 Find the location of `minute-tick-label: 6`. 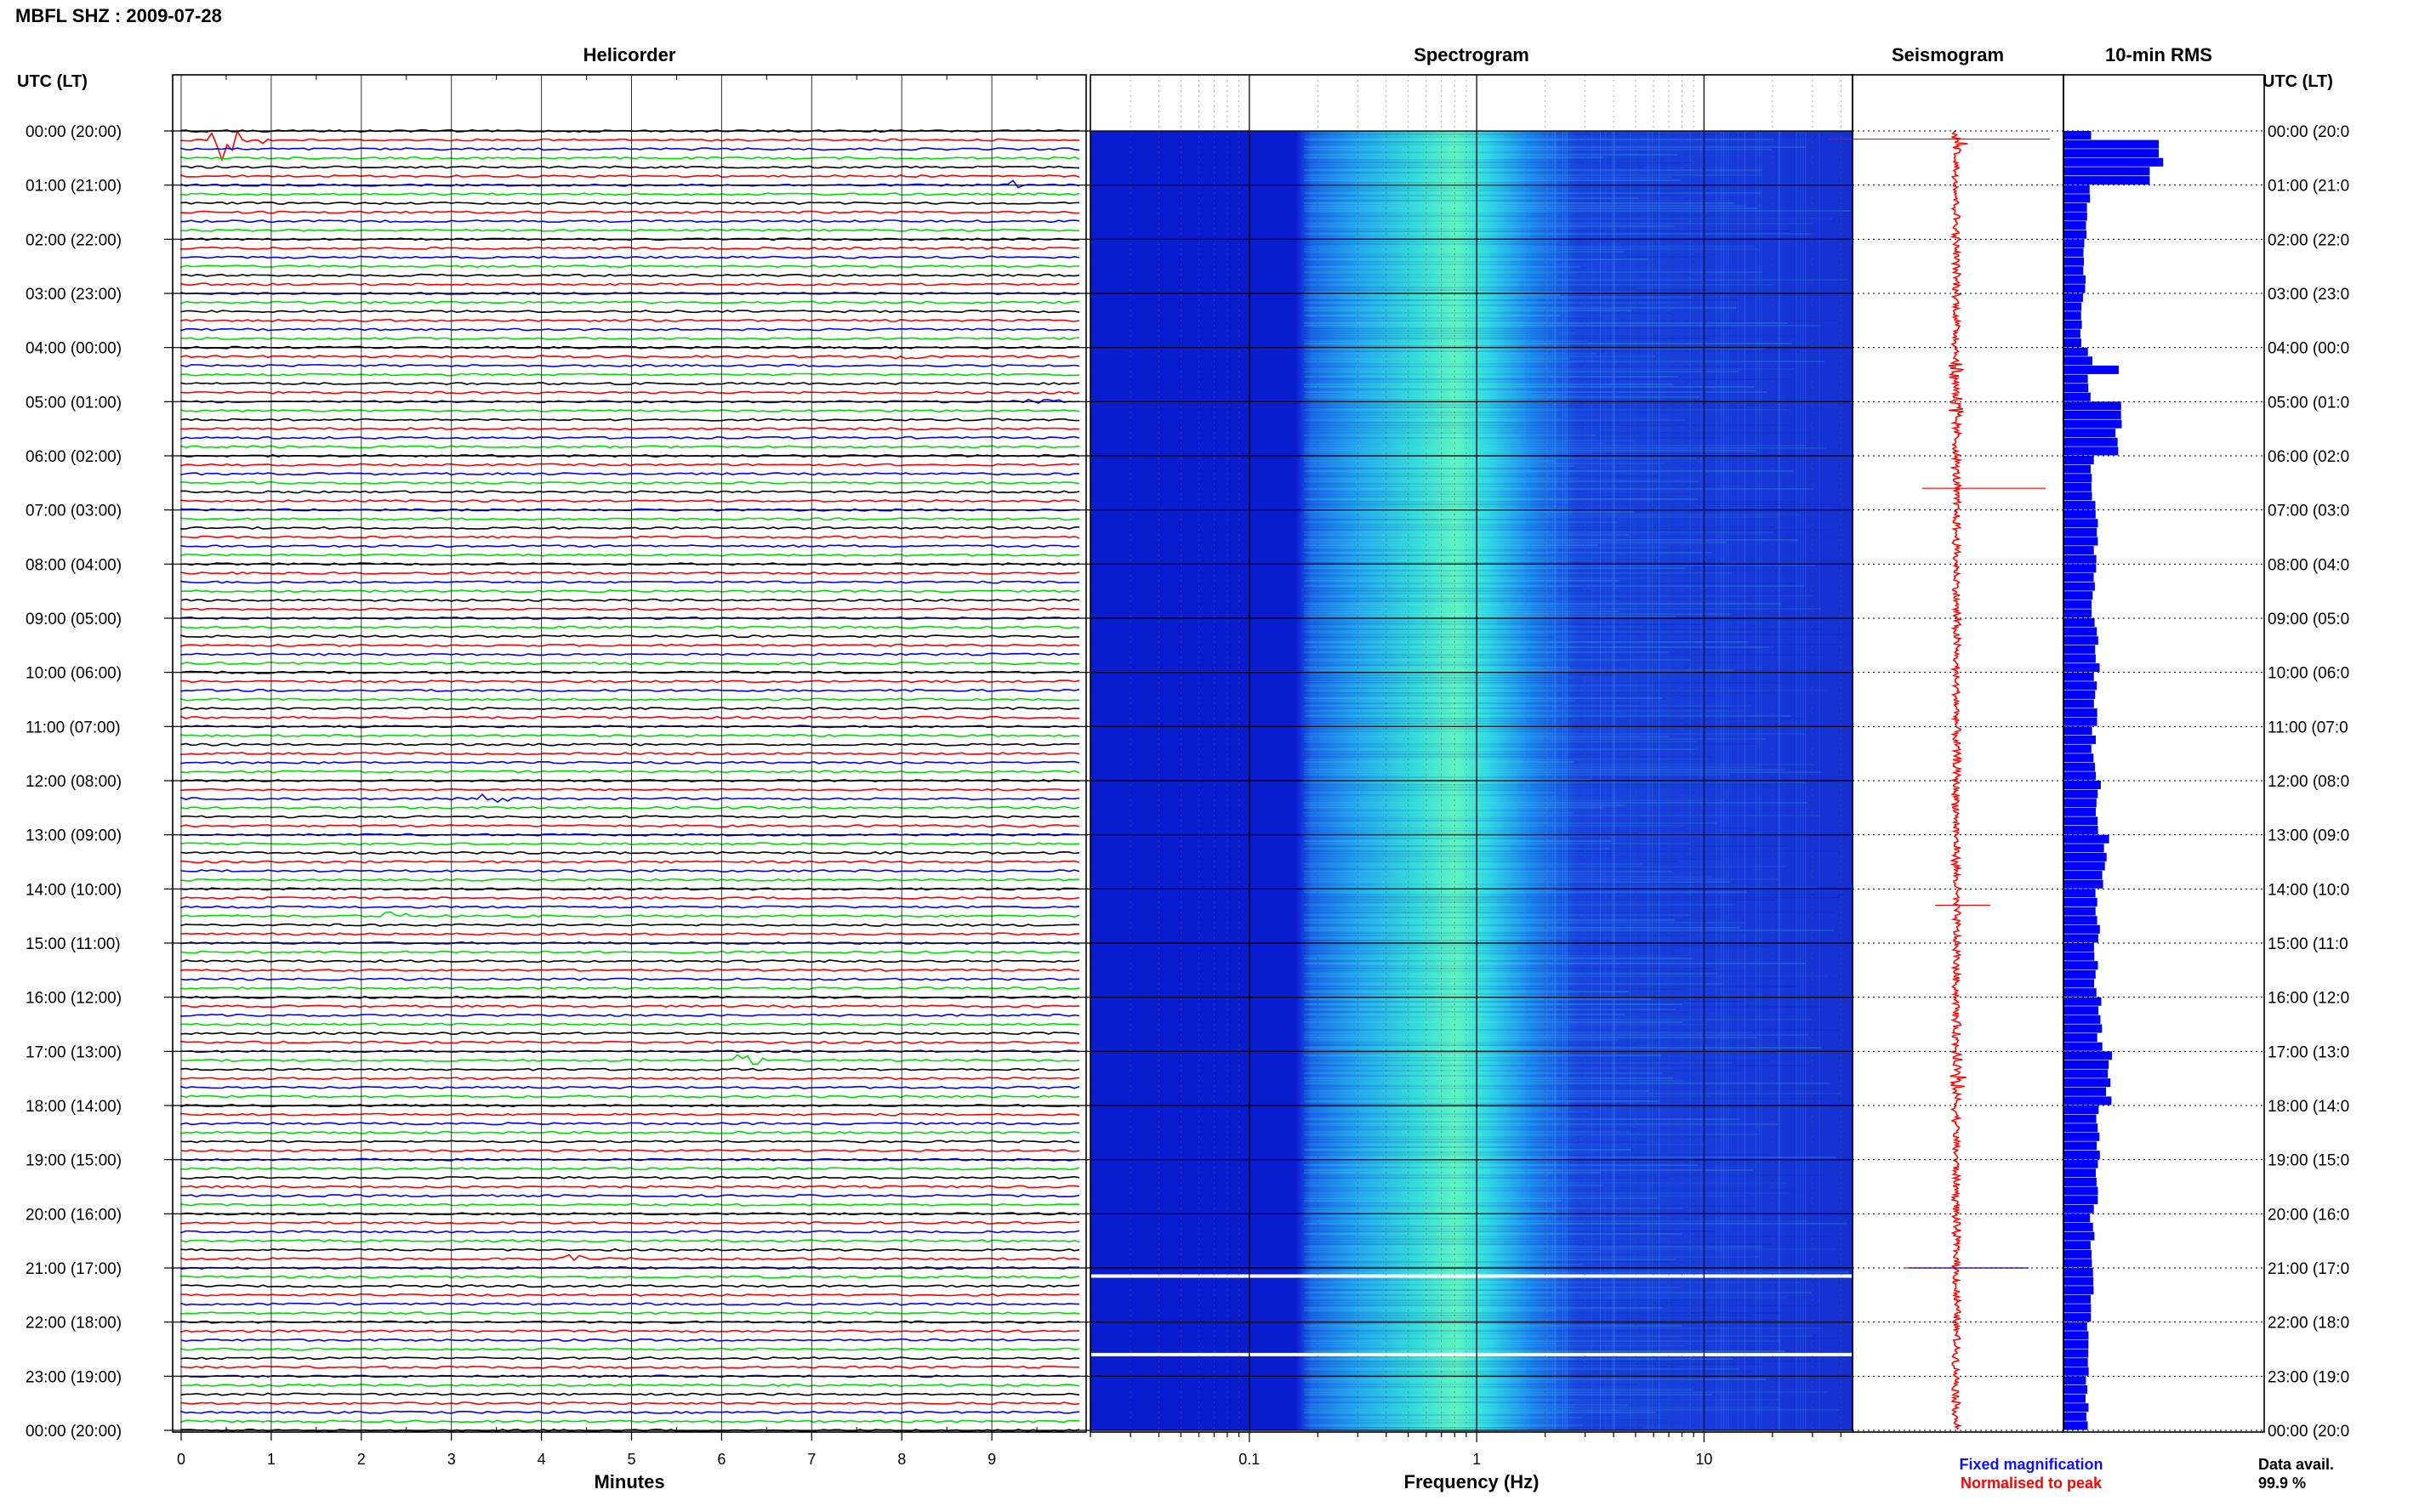

minute-tick-label: 6 is located at coordinates (721, 1459).